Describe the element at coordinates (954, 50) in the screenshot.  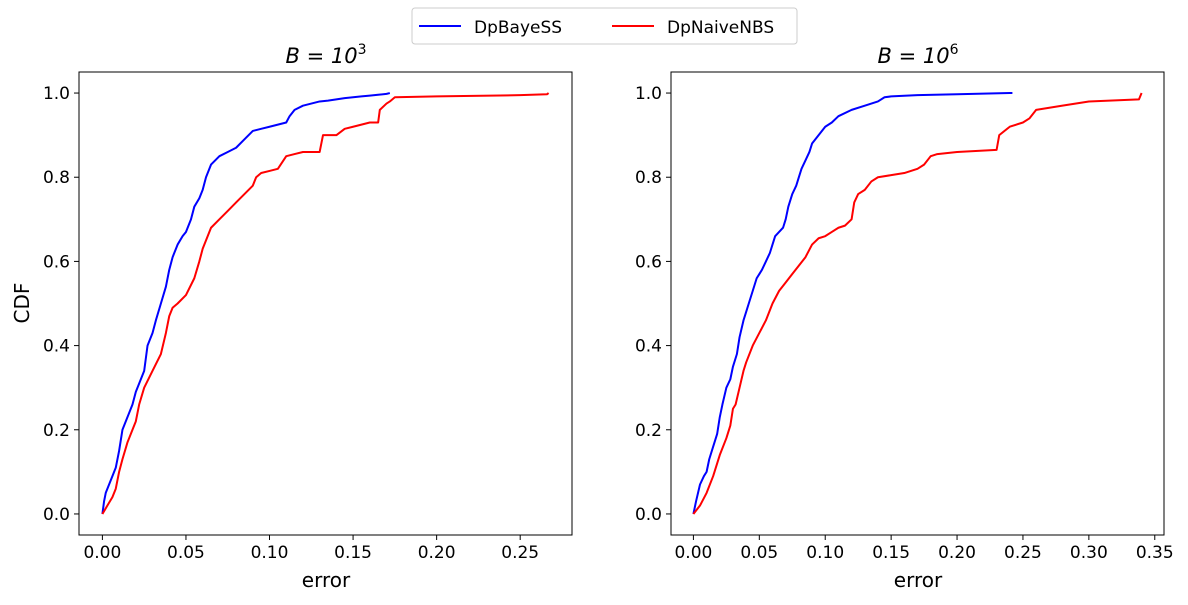
I see `chart-title-right-exponent: 6` at that location.